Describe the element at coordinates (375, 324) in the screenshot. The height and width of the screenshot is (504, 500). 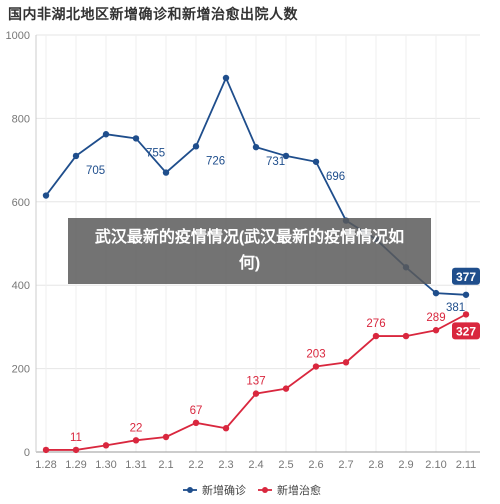
I see `data-label: 276` at that location.